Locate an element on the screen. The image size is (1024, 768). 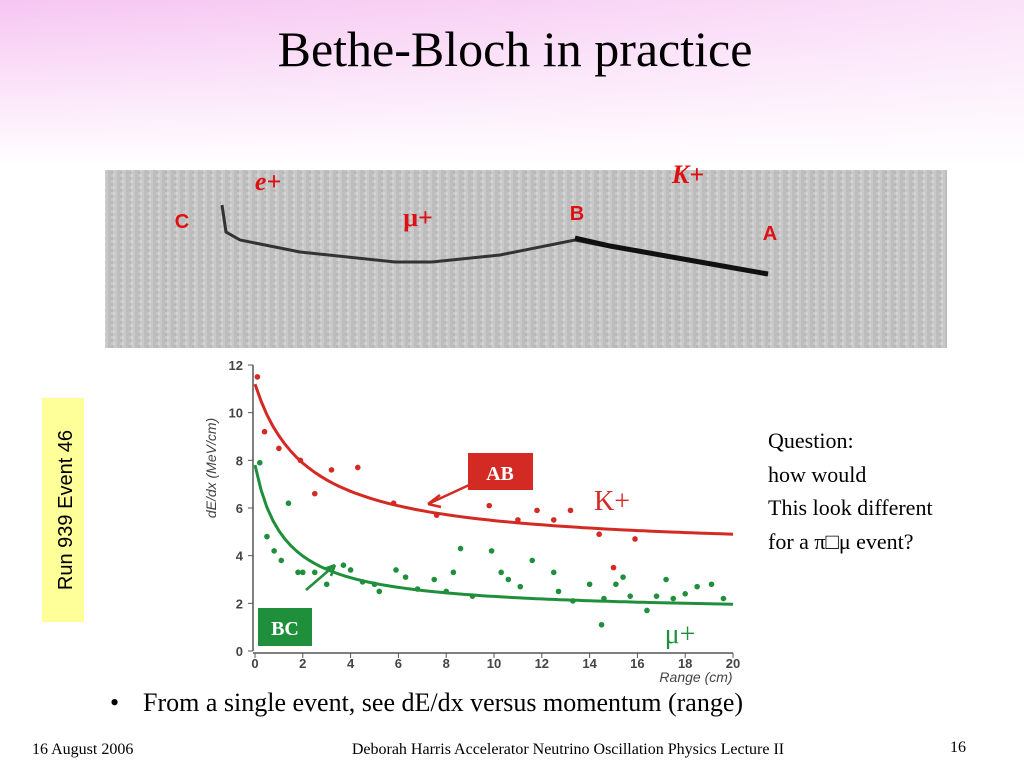
x-tick-label: 10 is located at coordinates (494, 663).